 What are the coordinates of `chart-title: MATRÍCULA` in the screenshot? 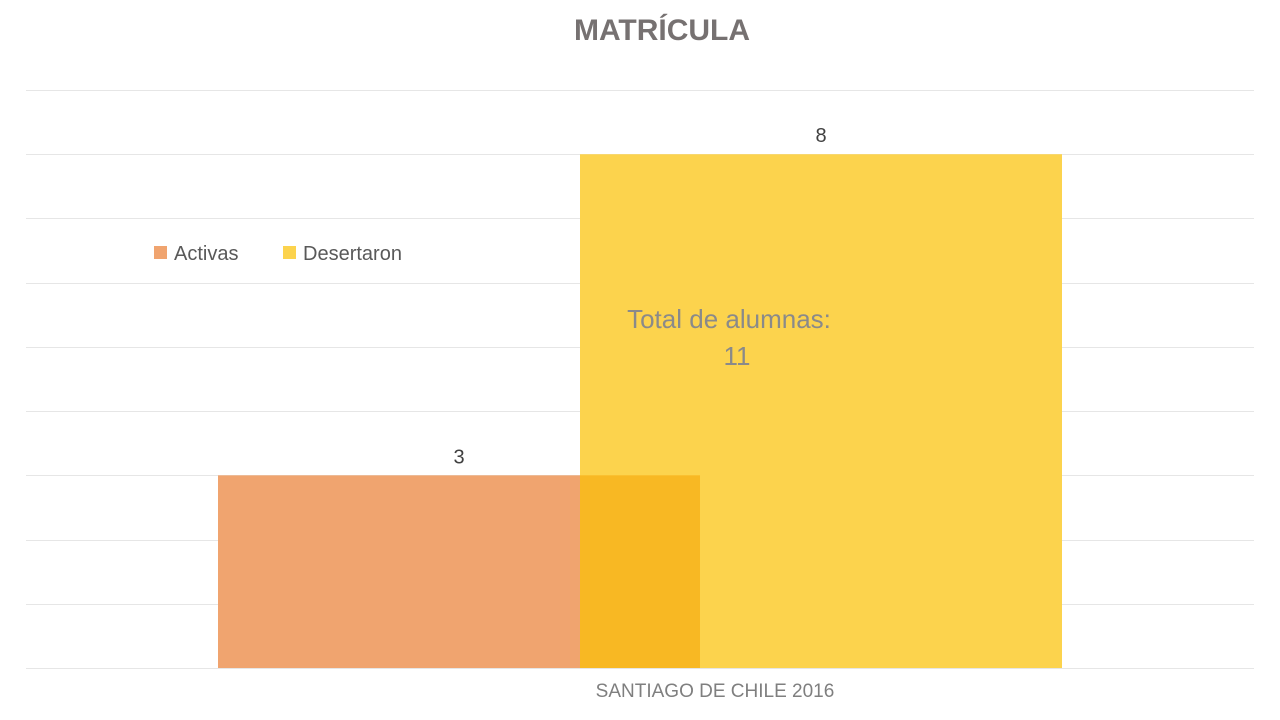 It's located at (662, 30).